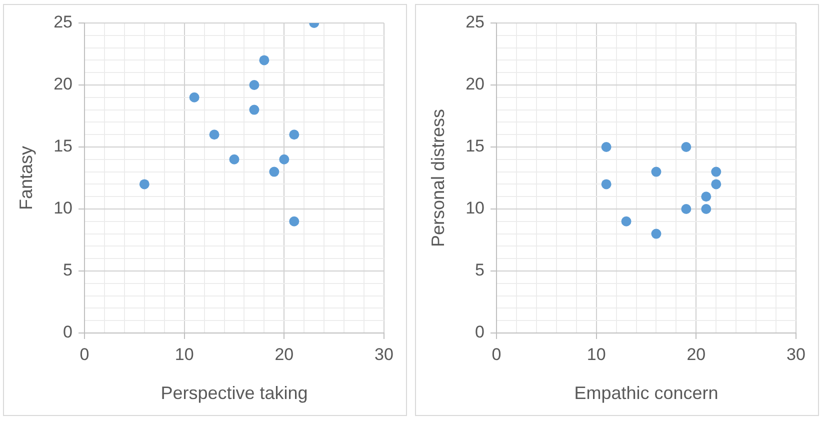 The height and width of the screenshot is (421, 821). What do you see at coordinates (234, 393) in the screenshot?
I see `x-axis-title: Perspective taking` at bounding box center [234, 393].